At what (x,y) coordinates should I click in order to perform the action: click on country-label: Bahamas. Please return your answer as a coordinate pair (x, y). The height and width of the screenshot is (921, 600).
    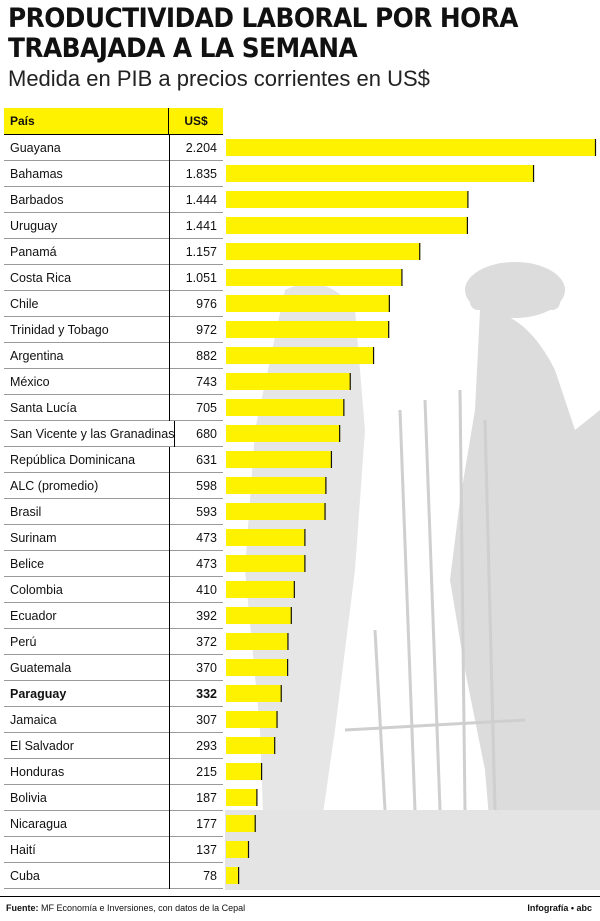
    Looking at the image, I should click on (36, 173).